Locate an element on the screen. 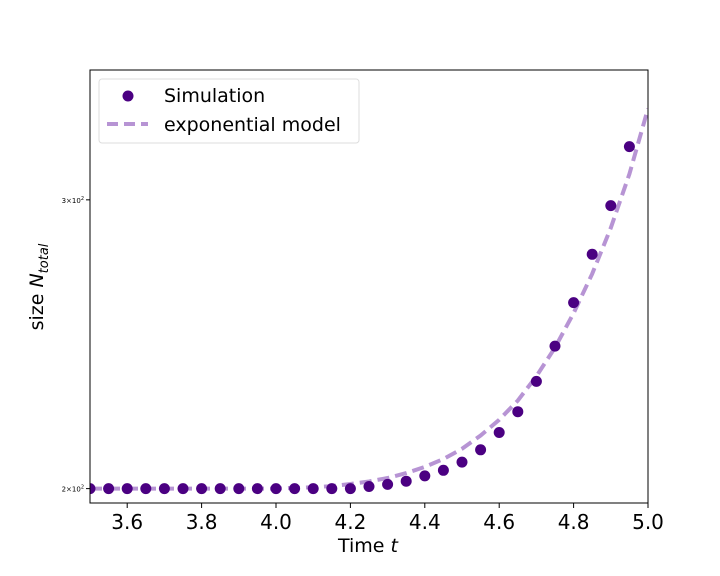 The image size is (720, 576). x-tick-label: 4.8 is located at coordinates (574, 522).